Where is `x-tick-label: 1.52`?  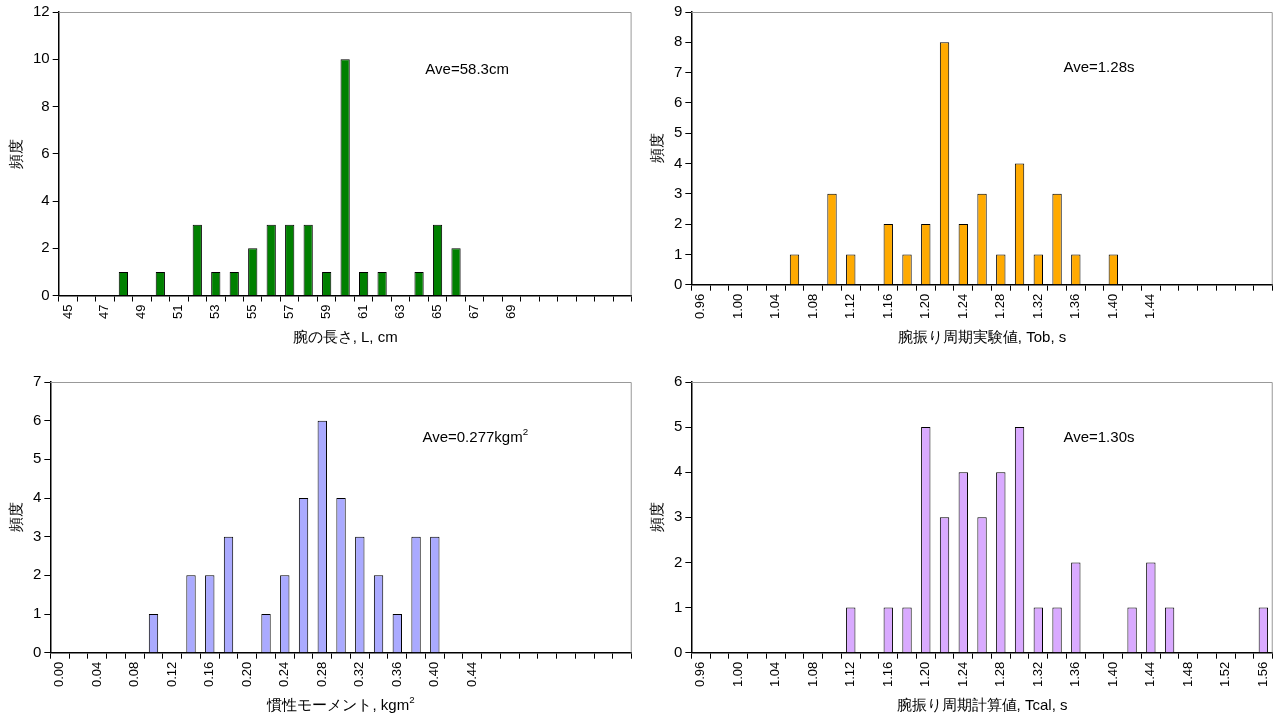 x-tick-label: 1.52 is located at coordinates (1225, 674).